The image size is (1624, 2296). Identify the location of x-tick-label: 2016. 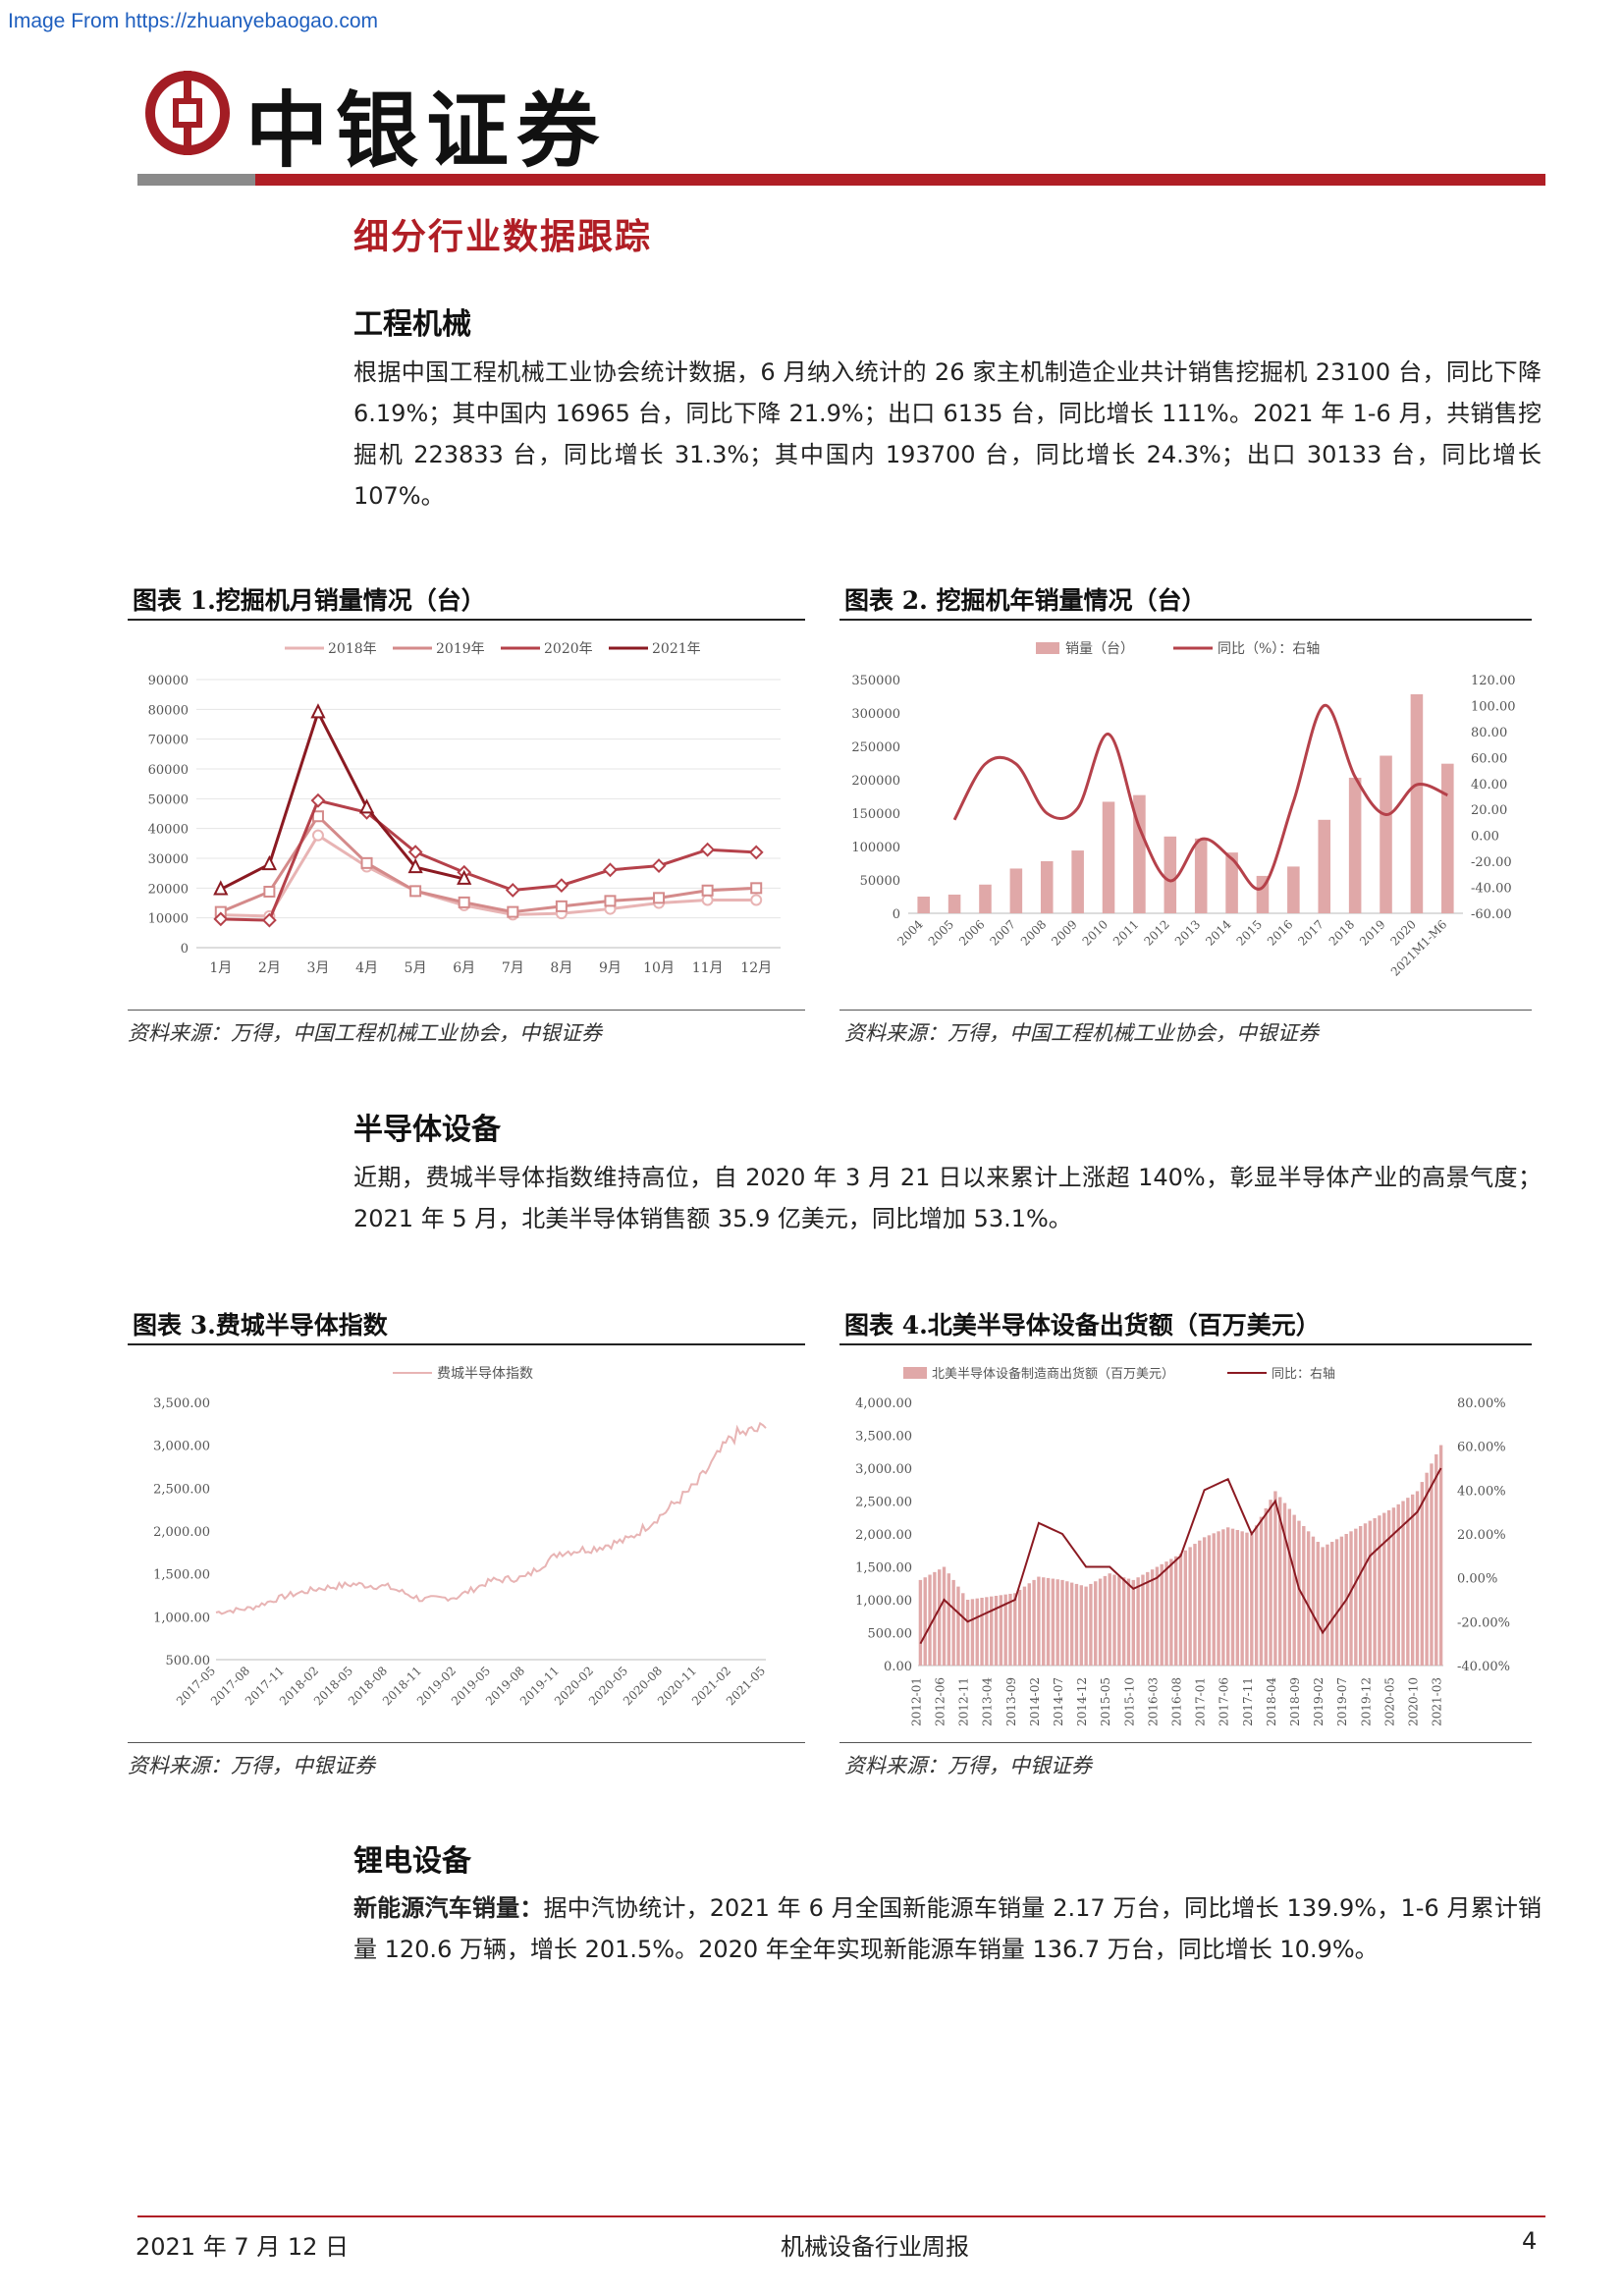
(1280, 932).